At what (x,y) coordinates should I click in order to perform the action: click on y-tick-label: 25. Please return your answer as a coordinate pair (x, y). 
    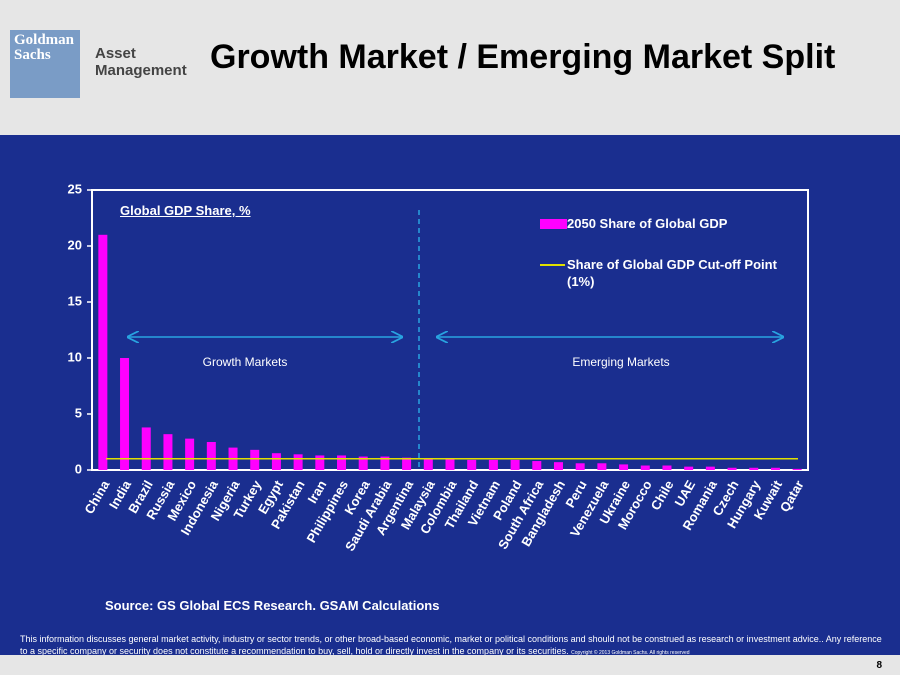
    Looking at the image, I should click on (75, 188).